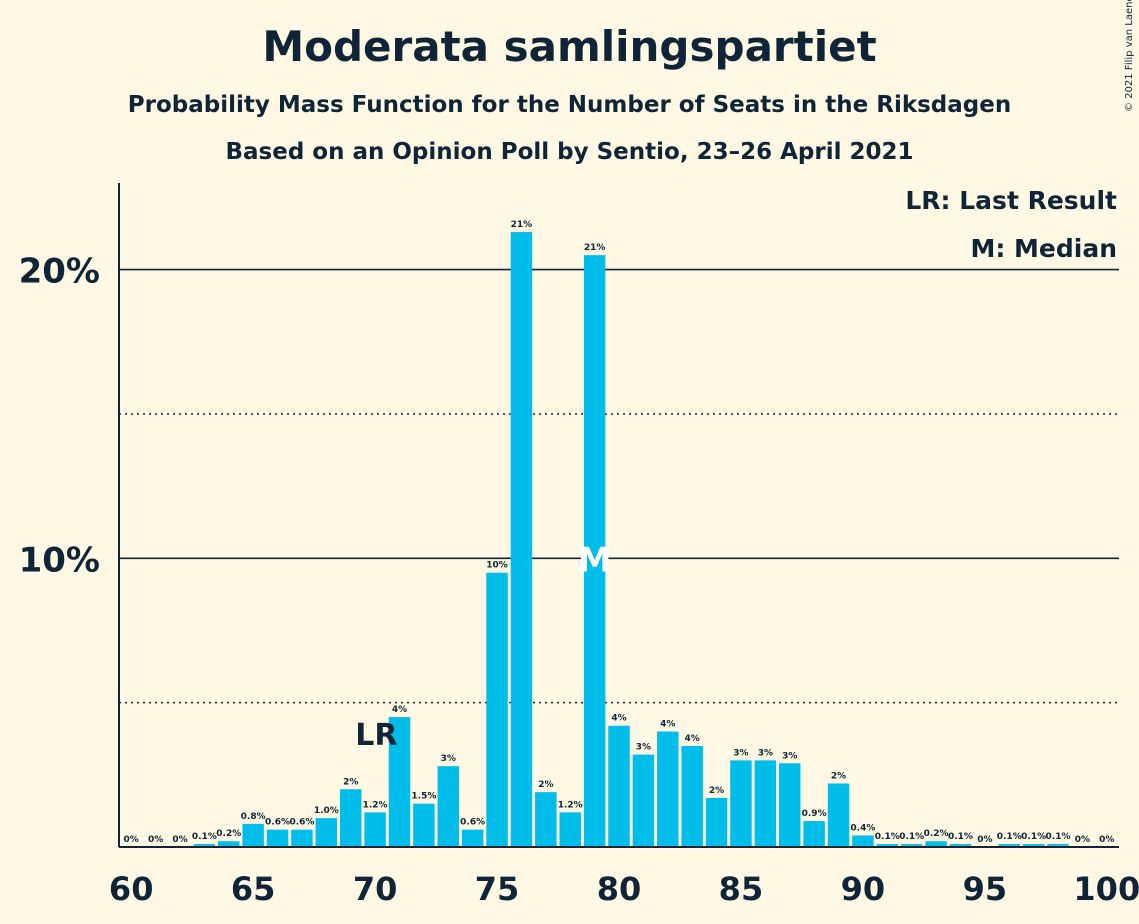  I want to click on legend-last-result: LR: Last Result, so click(1011, 200).